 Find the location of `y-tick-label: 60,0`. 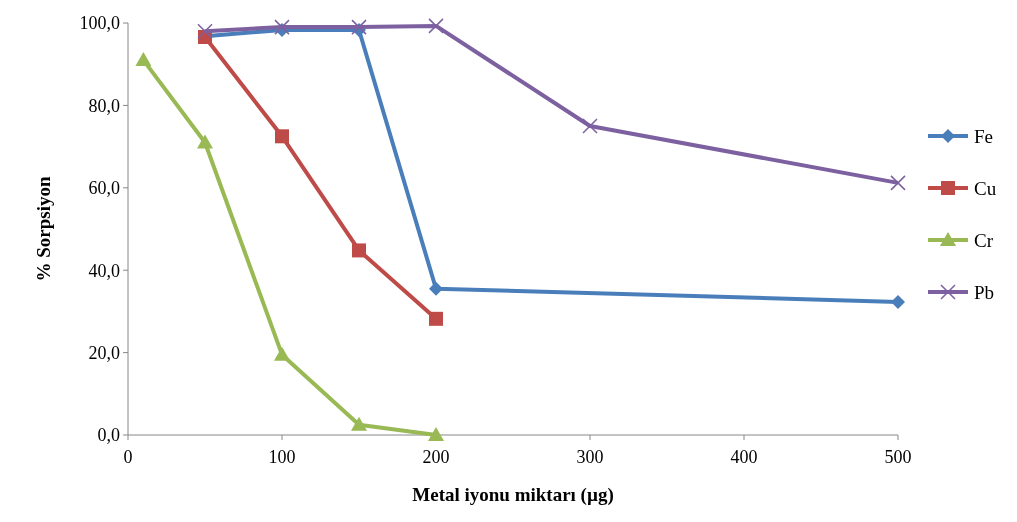

y-tick-label: 60,0 is located at coordinates (104, 188).